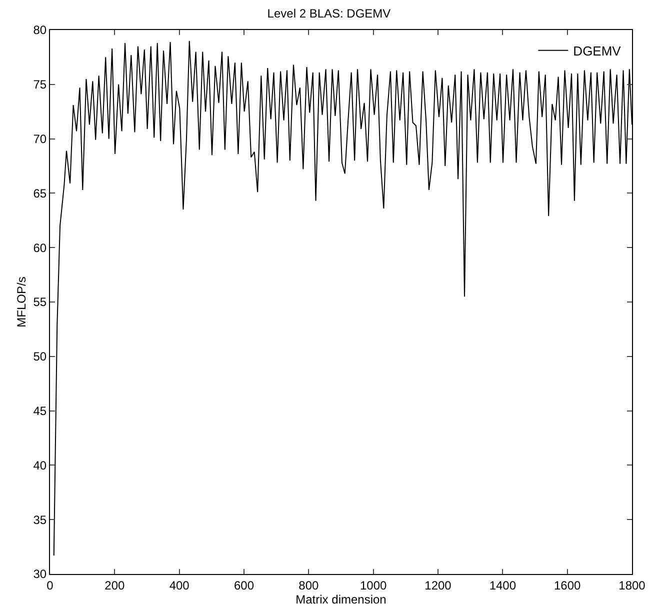 This screenshot has width=658, height=615. Describe the element at coordinates (50, 585) in the screenshot. I see `x-tick-label: 0` at that location.